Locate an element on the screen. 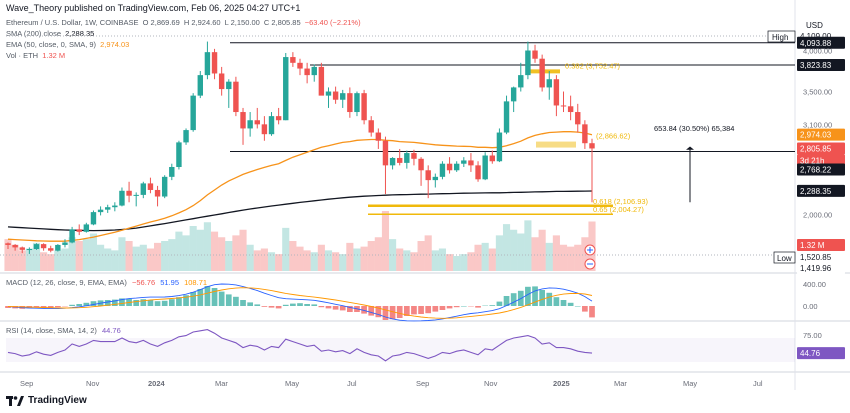  high-label-text: High is located at coordinates (780, 37).